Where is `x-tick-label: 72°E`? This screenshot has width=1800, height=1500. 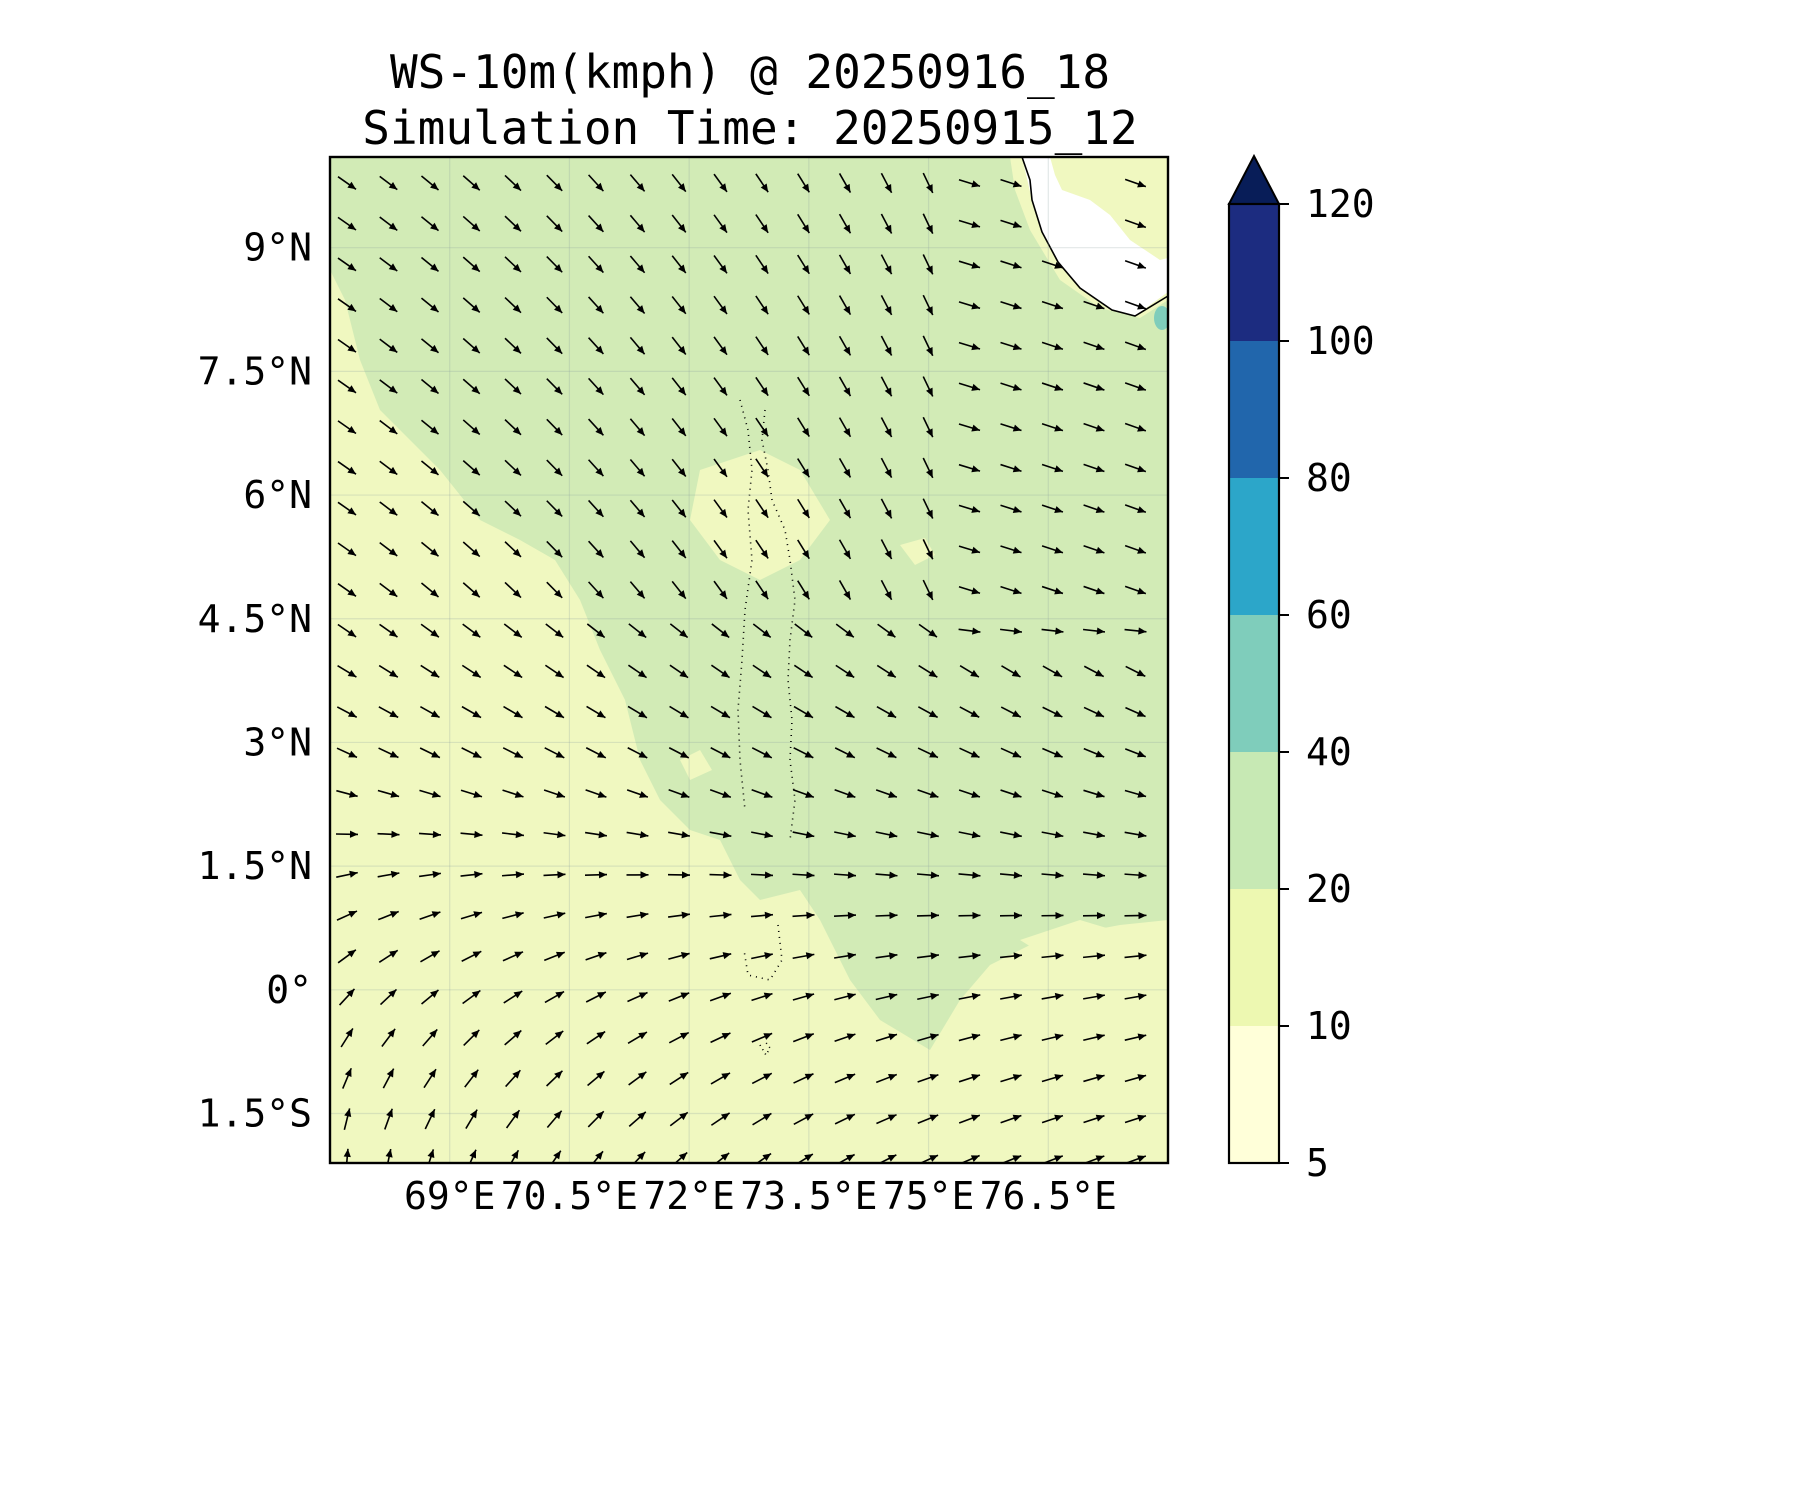 x-tick-label: 72°E is located at coordinates (689, 1196).